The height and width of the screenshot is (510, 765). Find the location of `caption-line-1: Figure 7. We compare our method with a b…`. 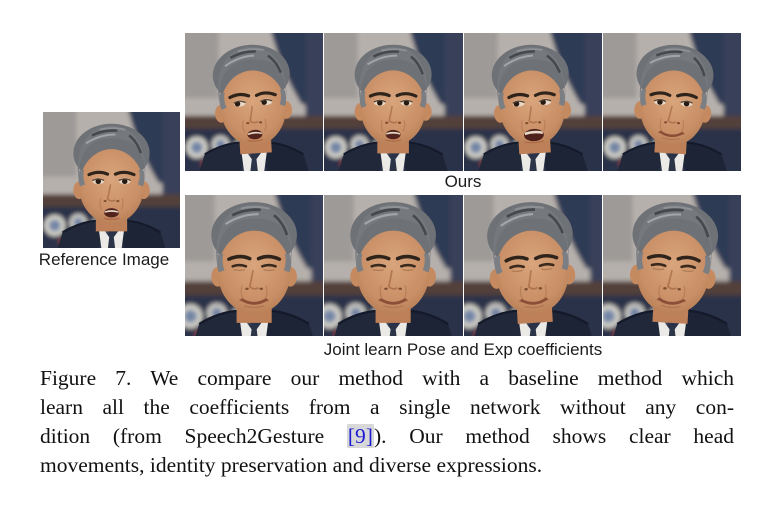

caption-line-1: Figure 7. We compare our method with a b… is located at coordinates (387, 378).